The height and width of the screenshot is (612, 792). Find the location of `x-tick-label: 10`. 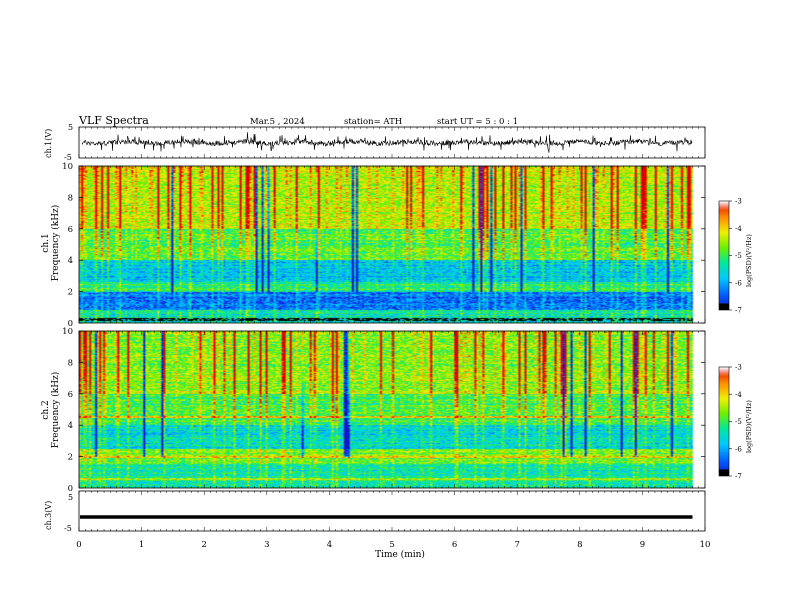

x-tick-label: 10 is located at coordinates (705, 545).